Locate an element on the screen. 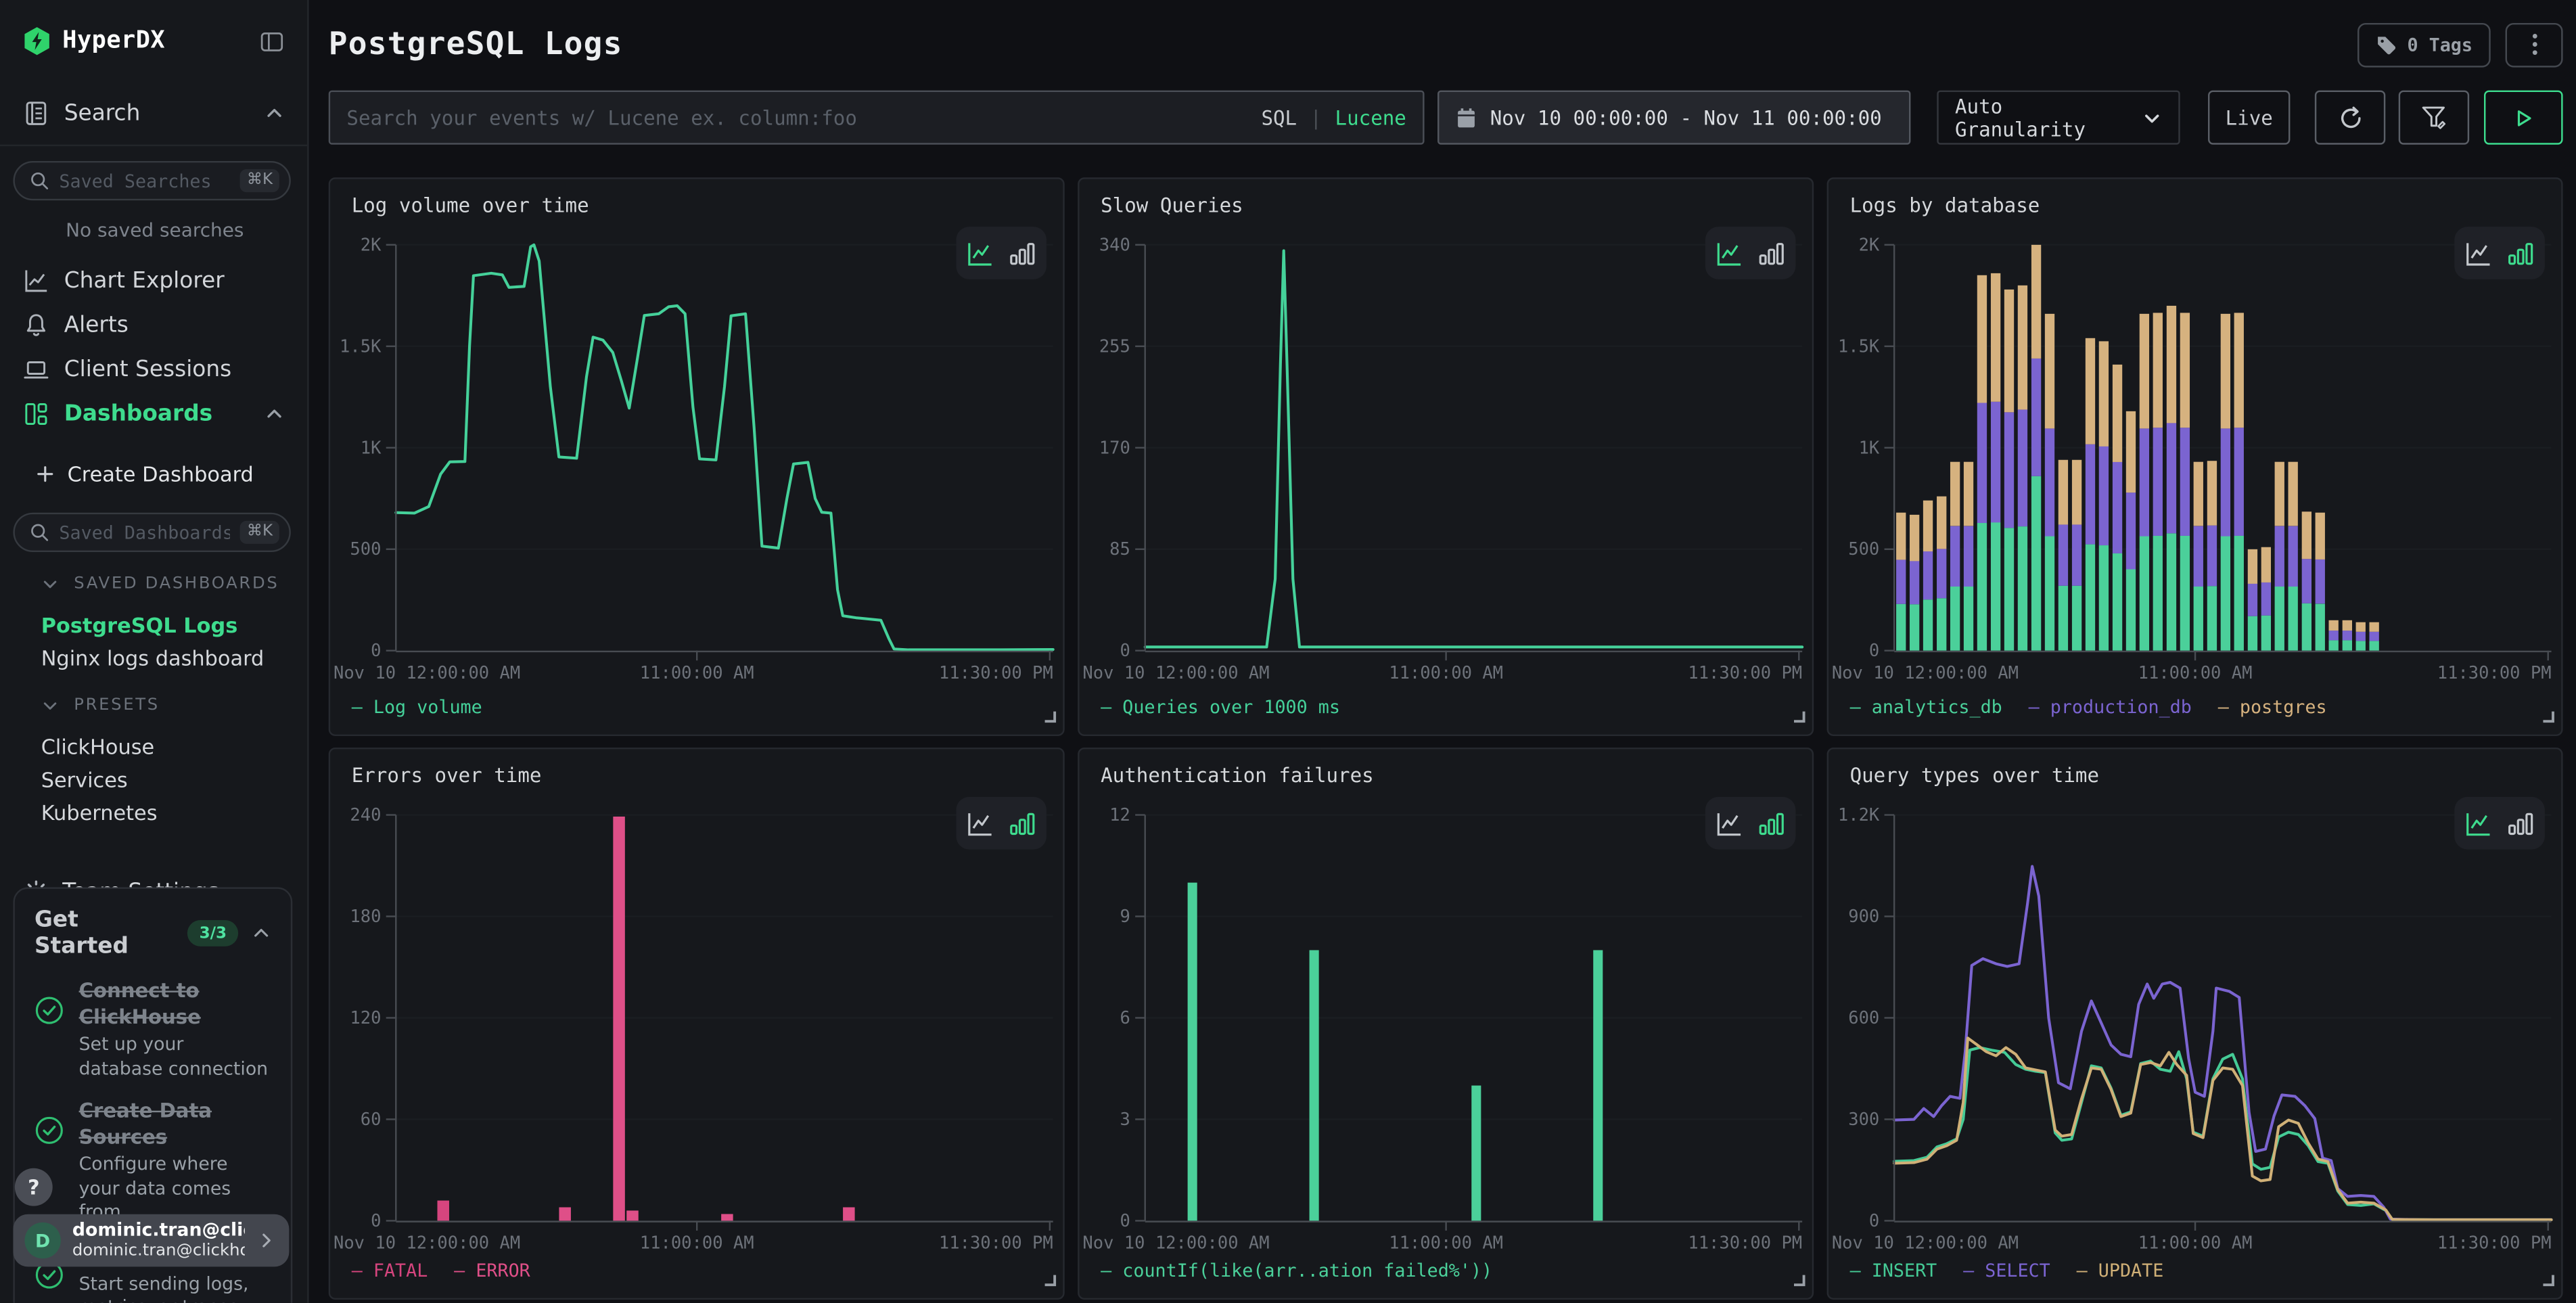 The height and width of the screenshot is (1303, 2576). query-language-toggle: SQL | Lucene is located at coordinates (1333, 117).